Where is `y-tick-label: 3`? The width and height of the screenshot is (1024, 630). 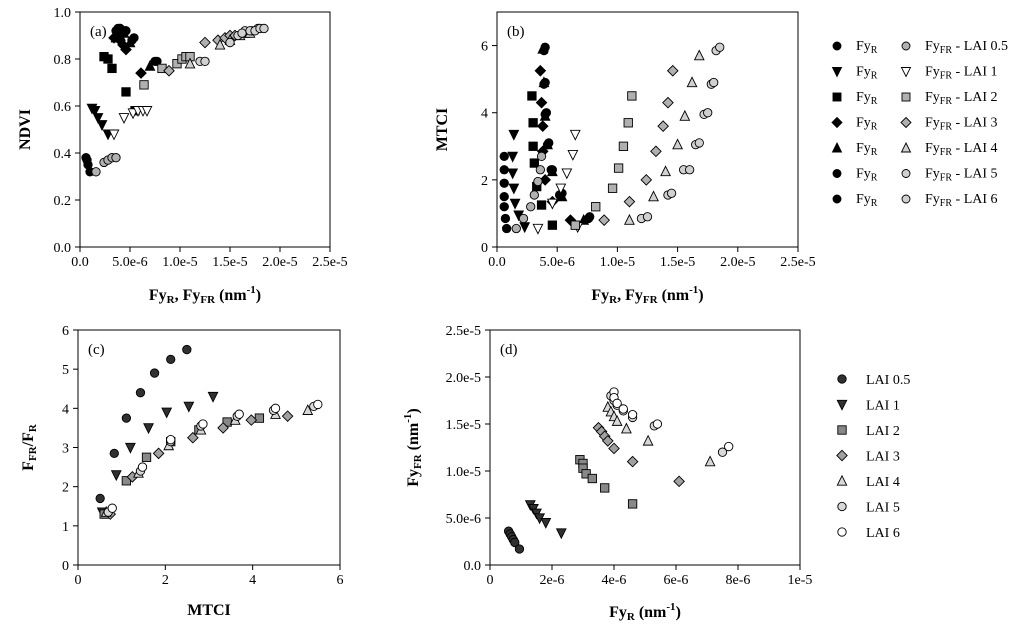
y-tick-label: 3 is located at coordinates (65, 449).